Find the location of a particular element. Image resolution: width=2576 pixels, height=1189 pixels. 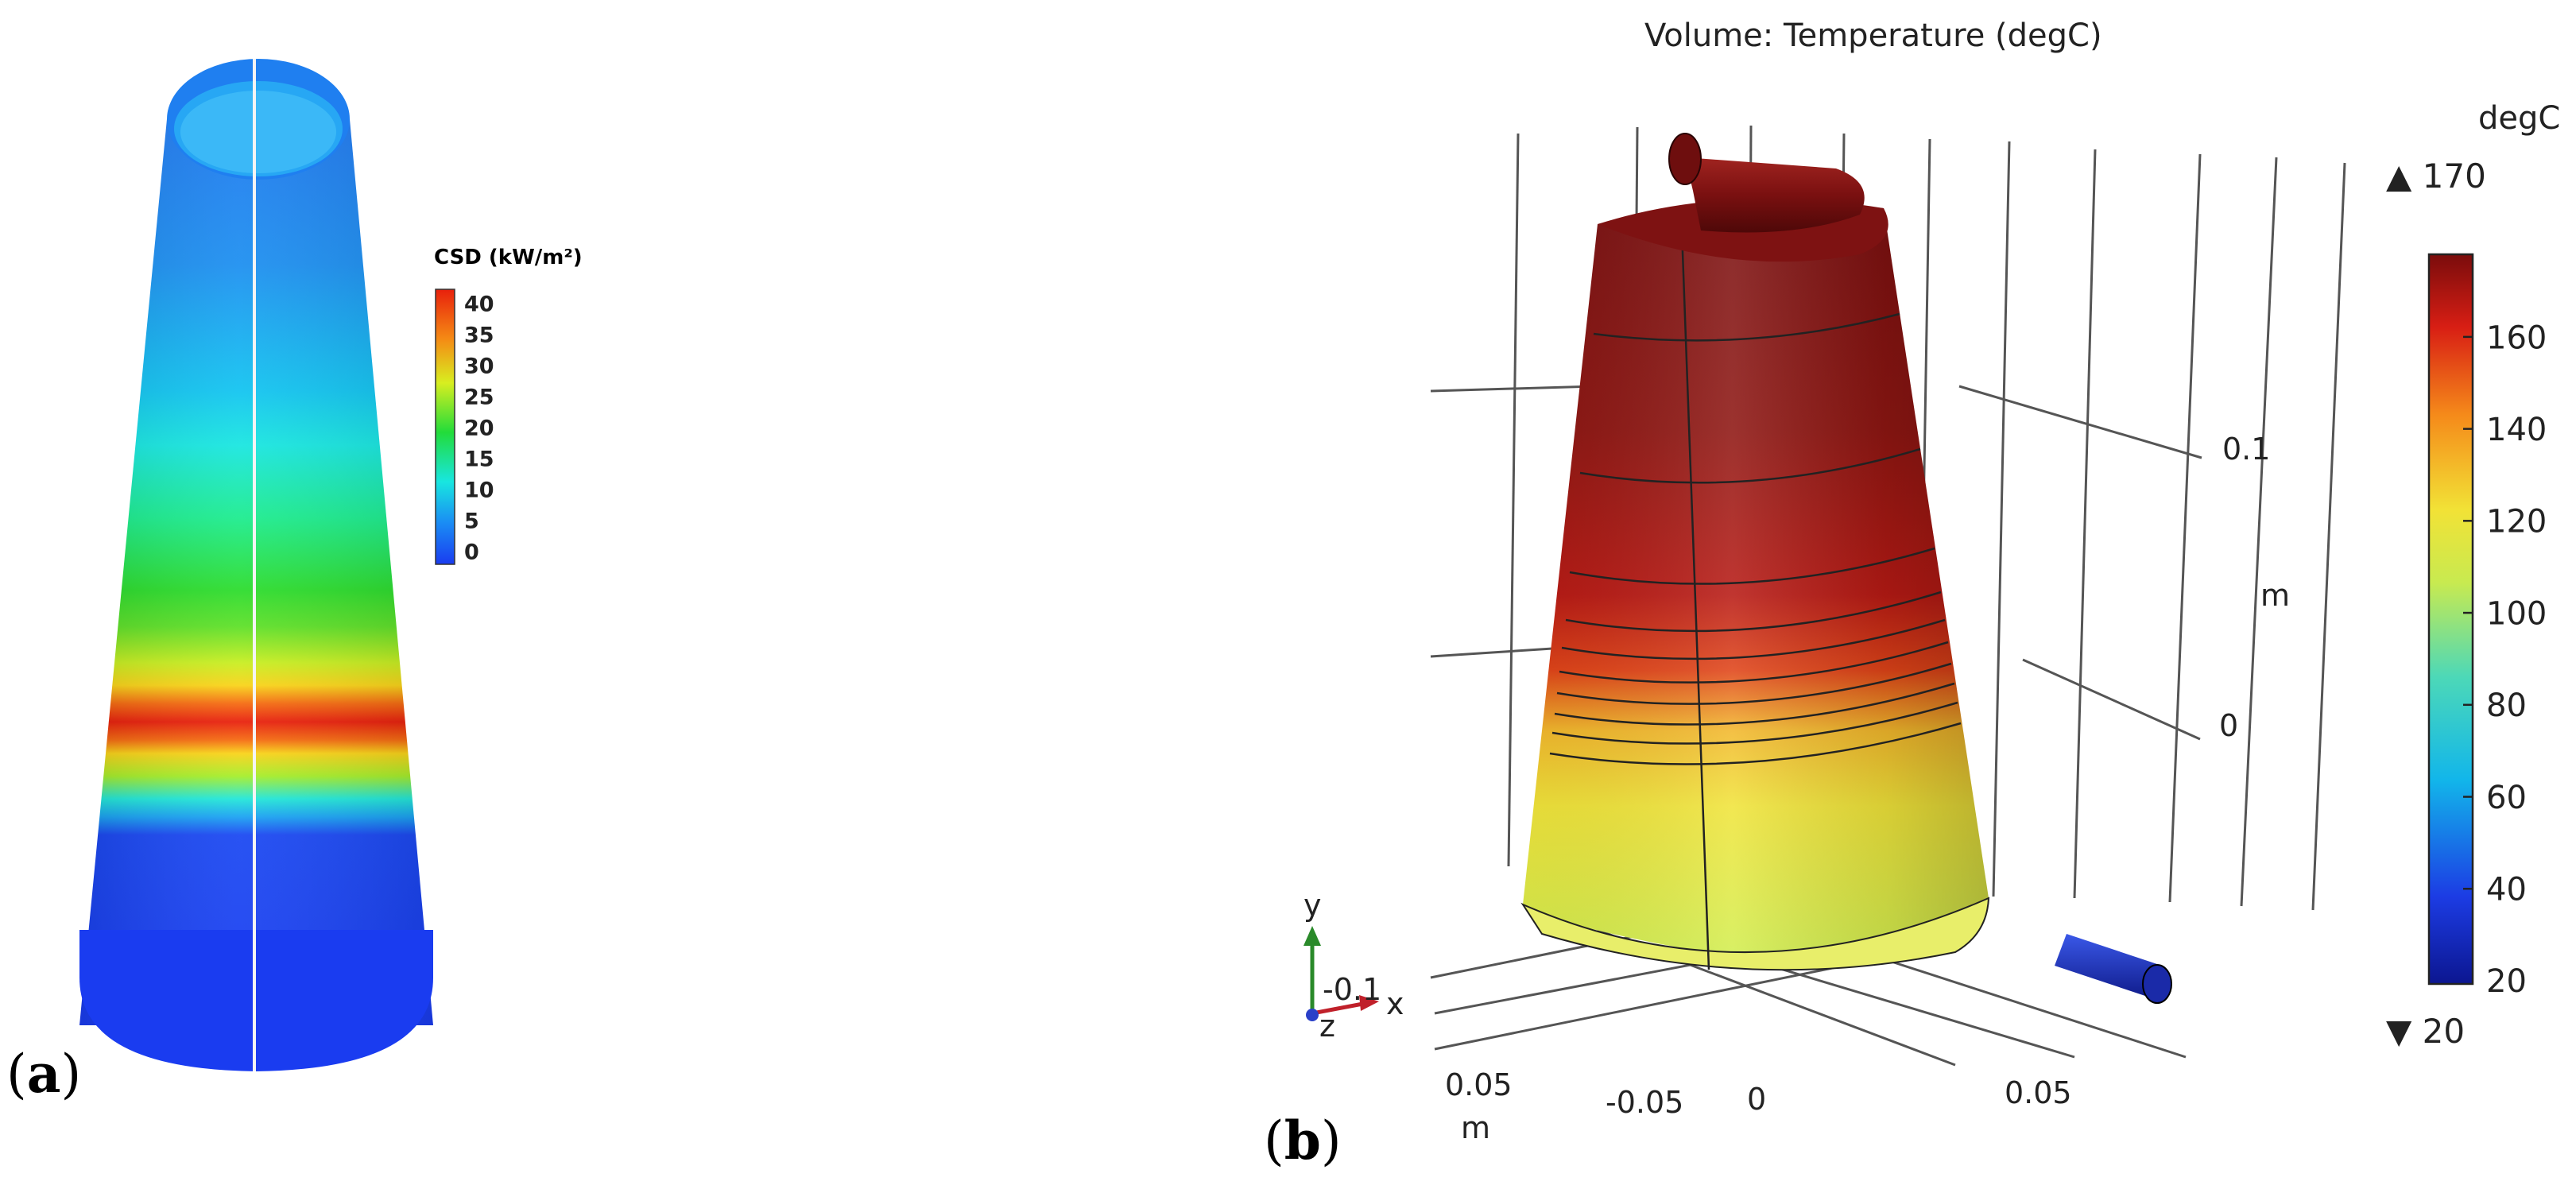

bottom-tick-right-0: -0.05 is located at coordinates (1644, 1102).